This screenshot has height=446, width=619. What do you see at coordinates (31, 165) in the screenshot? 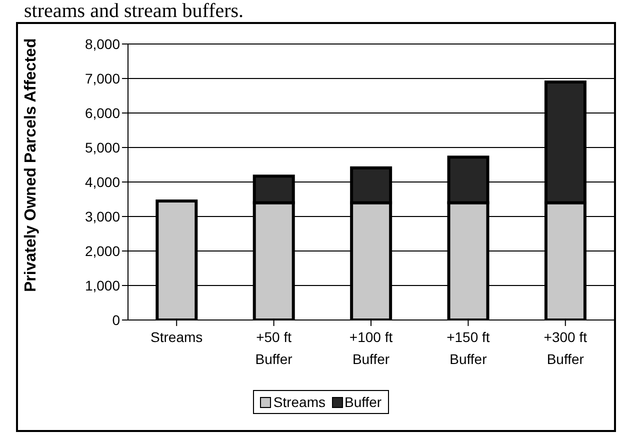
I see `y-axis-title: Privately Owned Parcels Affected` at bounding box center [31, 165].